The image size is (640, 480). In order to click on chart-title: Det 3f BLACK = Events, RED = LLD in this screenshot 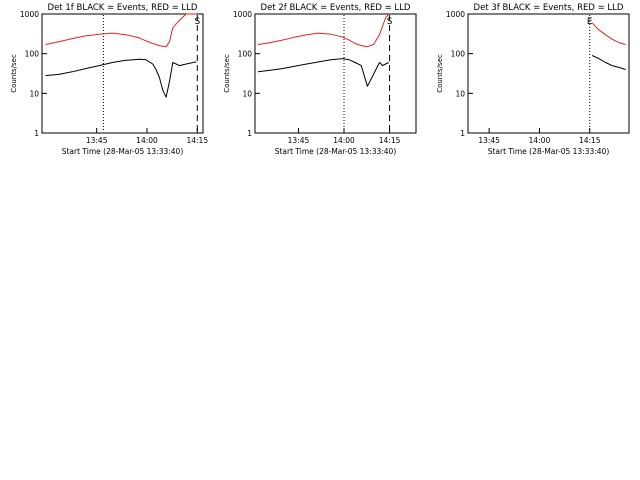, I will do `click(549, 8)`.